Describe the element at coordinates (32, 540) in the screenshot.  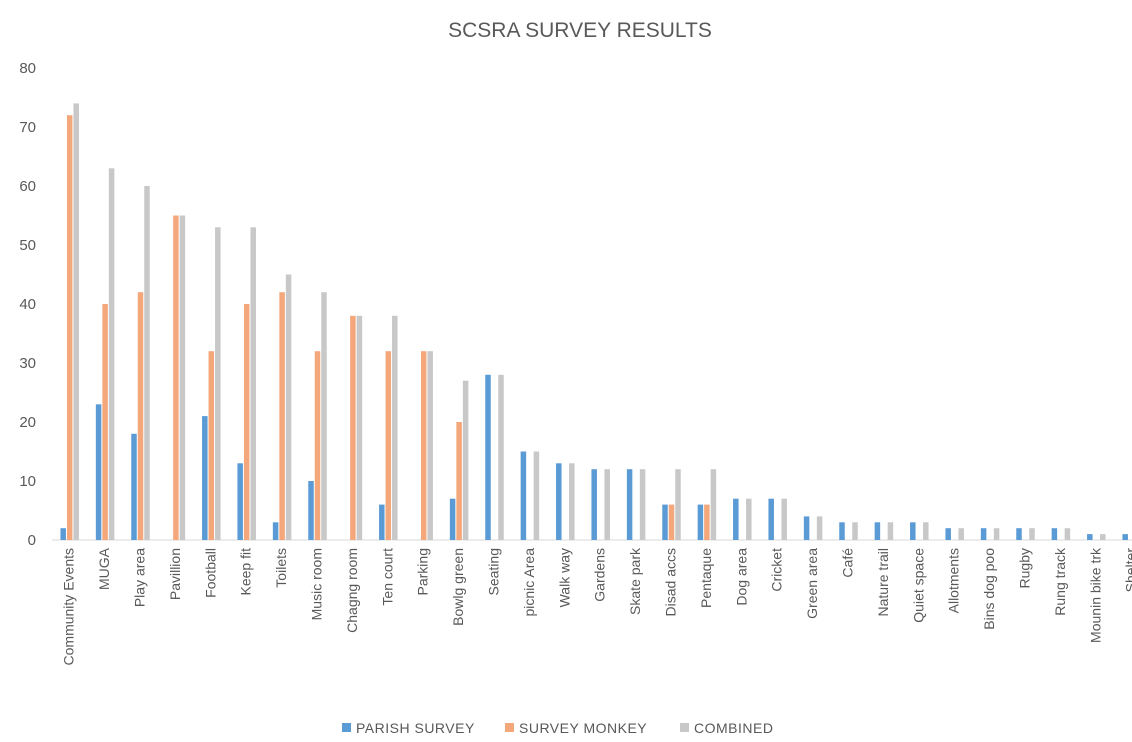
I see `y-tick-label: 0` at that location.